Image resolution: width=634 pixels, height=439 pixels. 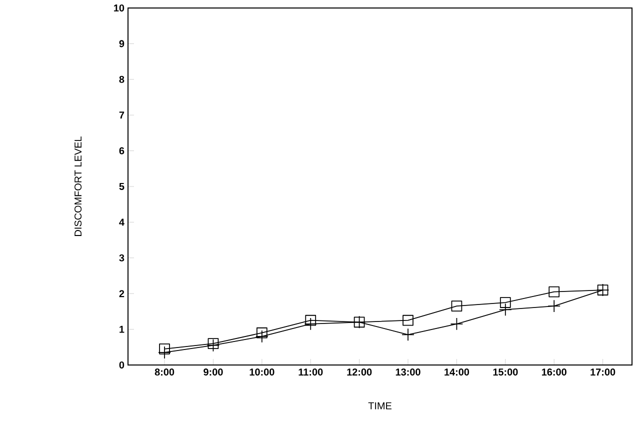 What do you see at coordinates (121, 150) in the screenshot?
I see `y-tick-label: 6` at bounding box center [121, 150].